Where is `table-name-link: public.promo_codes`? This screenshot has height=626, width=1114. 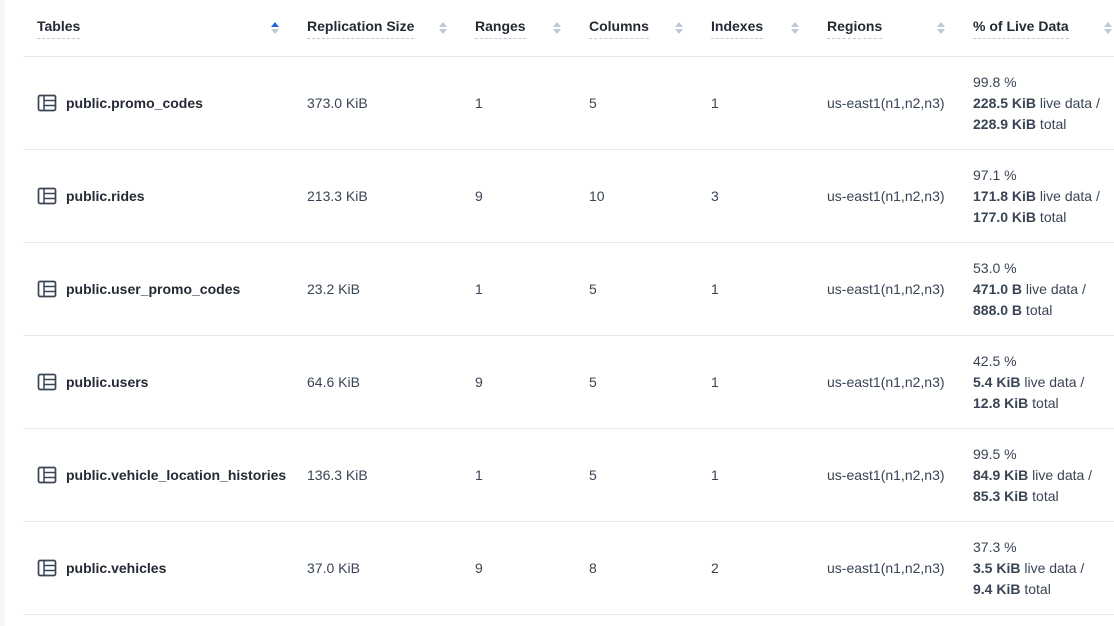
table-name-link: public.promo_codes is located at coordinates (134, 103).